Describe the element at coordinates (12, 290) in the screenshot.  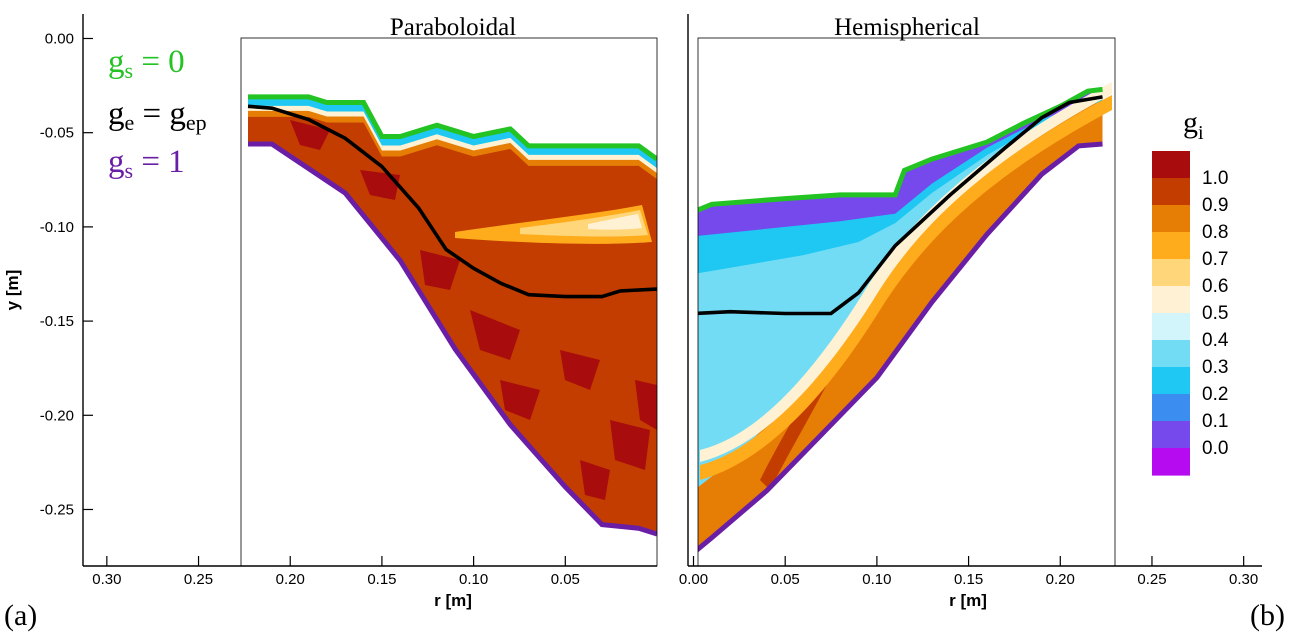
I see `y-axis-label: y [m]` at that location.